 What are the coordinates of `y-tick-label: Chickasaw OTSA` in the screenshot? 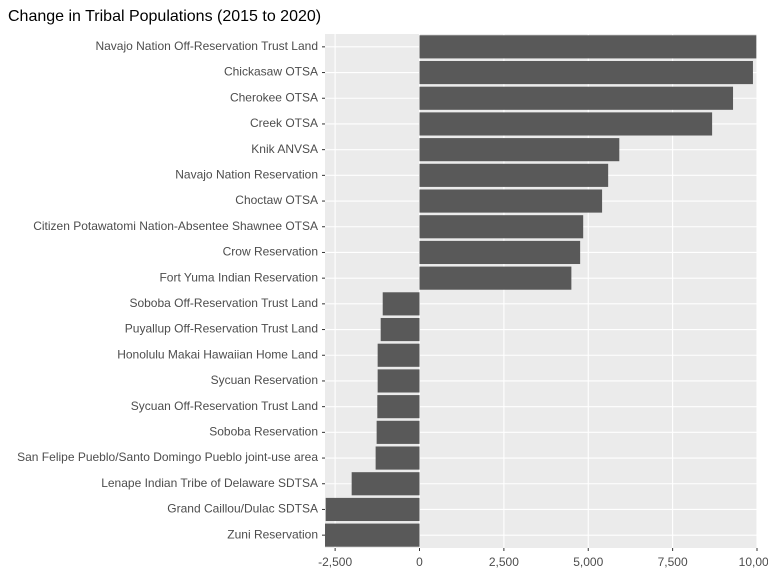 It's located at (271, 72).